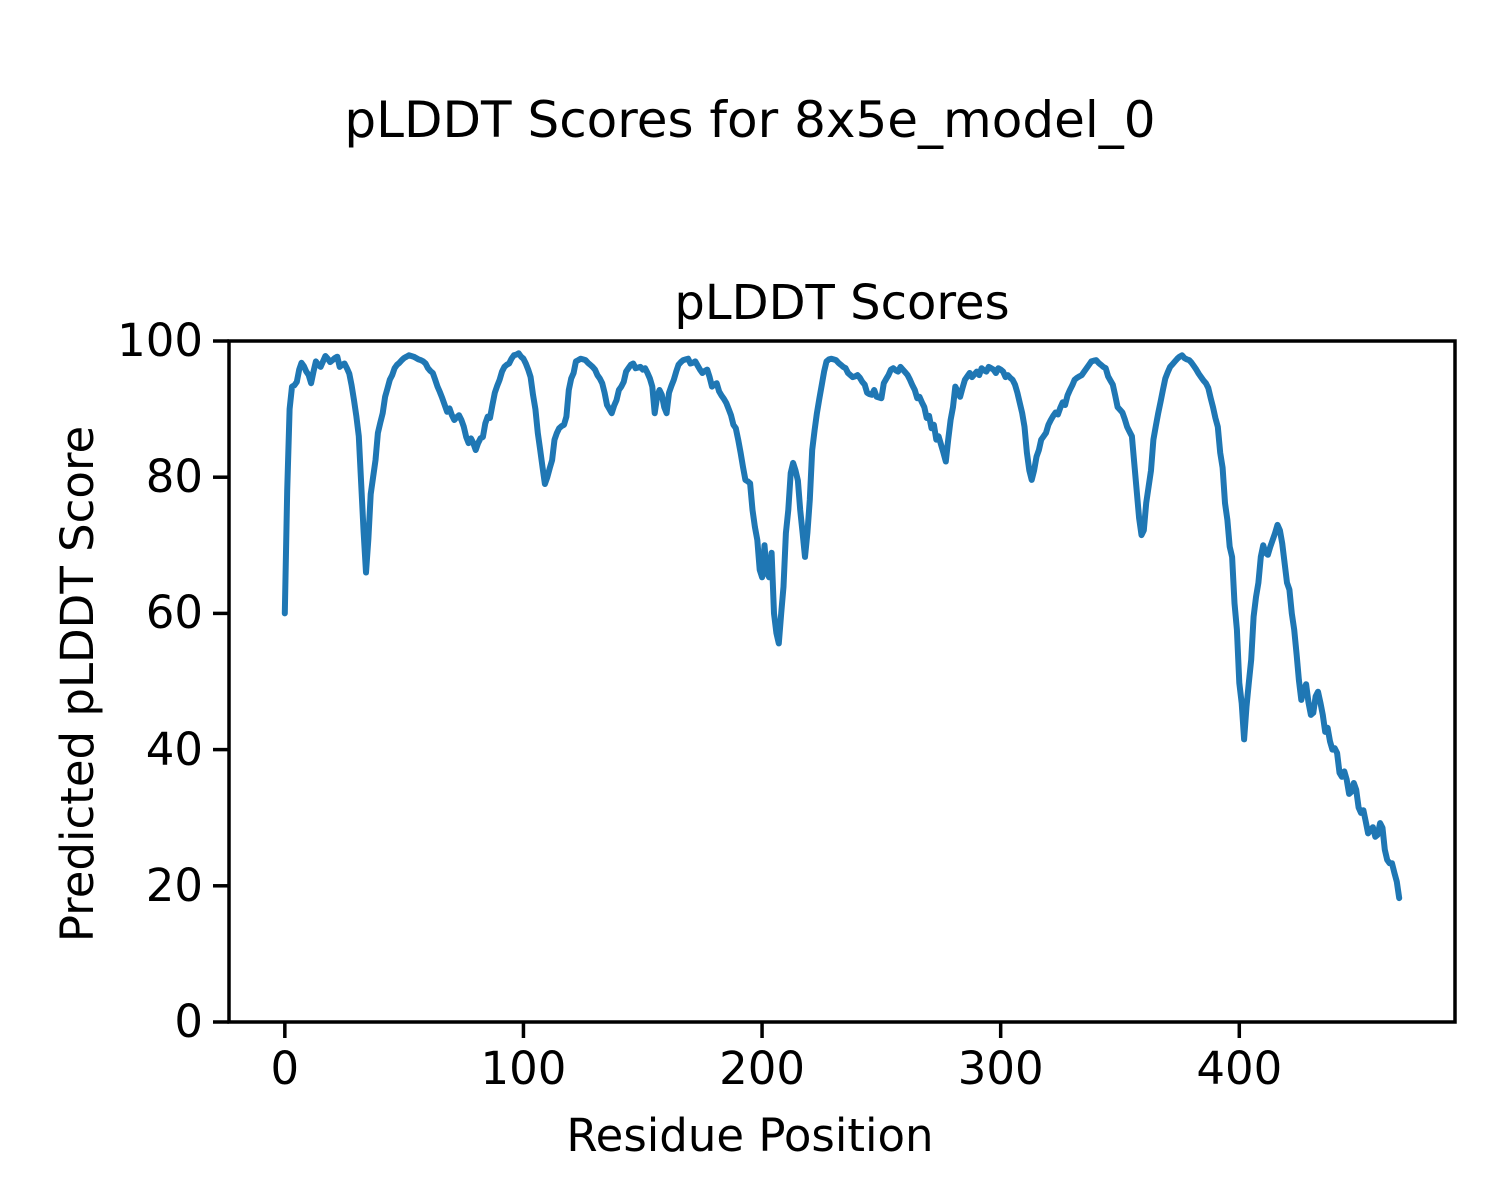  Describe the element at coordinates (750, 1135) in the screenshot. I see `x-axis-label: Residue Position` at that location.